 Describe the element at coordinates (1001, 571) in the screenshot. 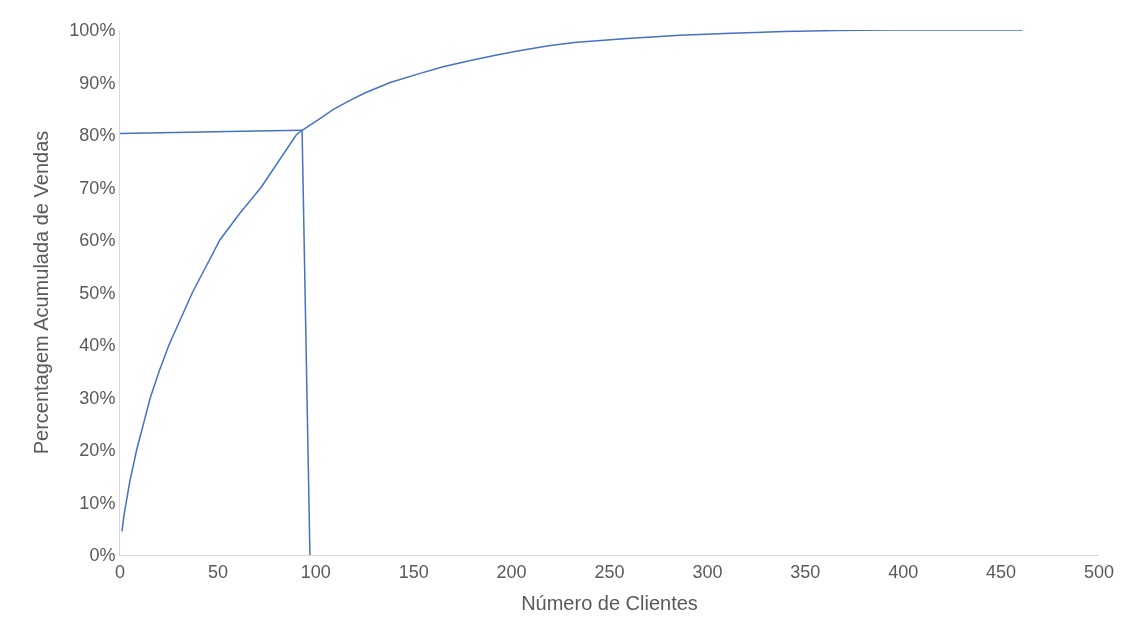

I see `x-tick-label: 450` at that location.